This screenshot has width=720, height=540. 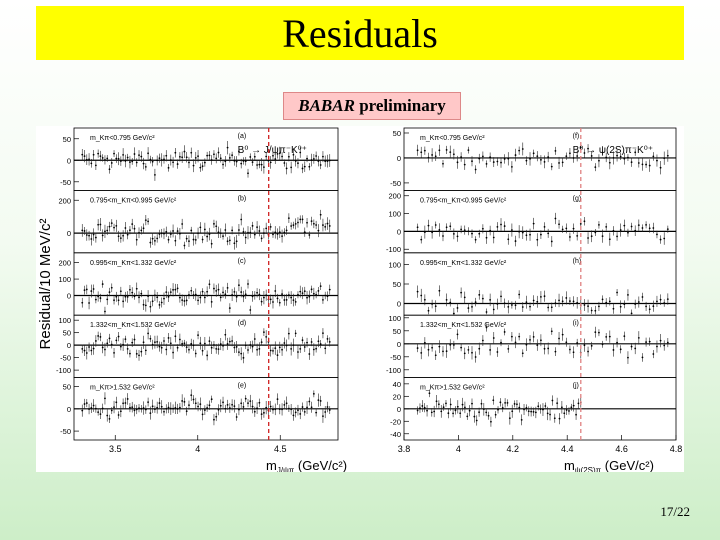 I want to click on page-number: 17/22, so click(x=675, y=511).